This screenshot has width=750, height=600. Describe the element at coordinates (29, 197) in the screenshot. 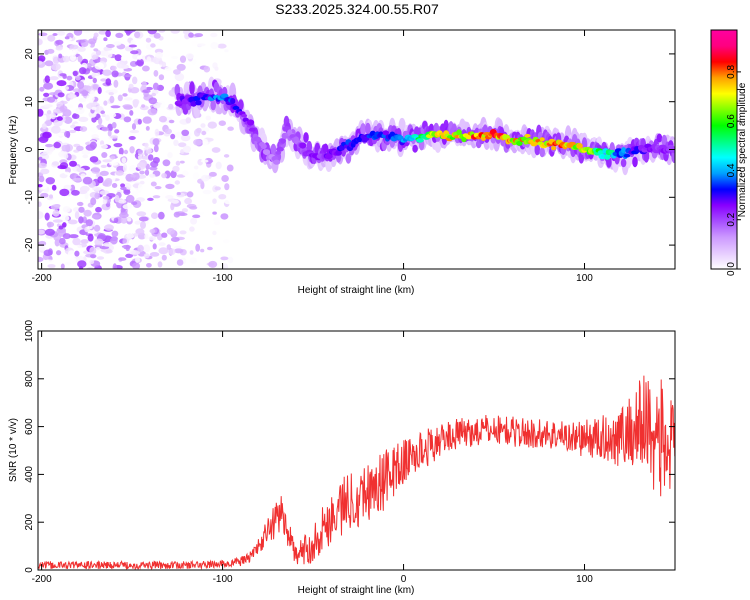

I see `y-tick-label: -10` at that location.